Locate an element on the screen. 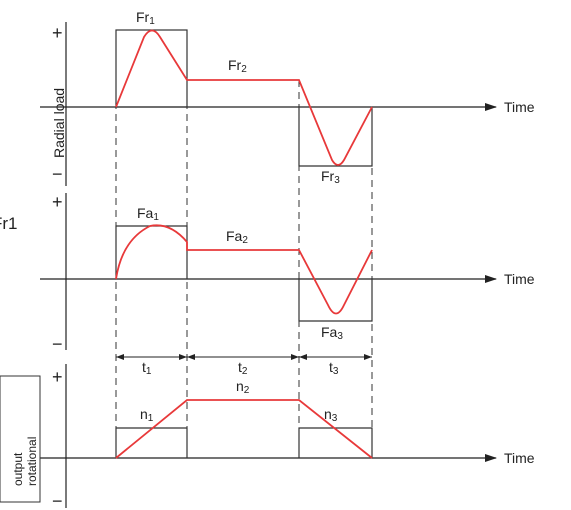 Image resolution: width=571 pixels, height=510 pixels. axial-load-curve is located at coordinates (244, 269).